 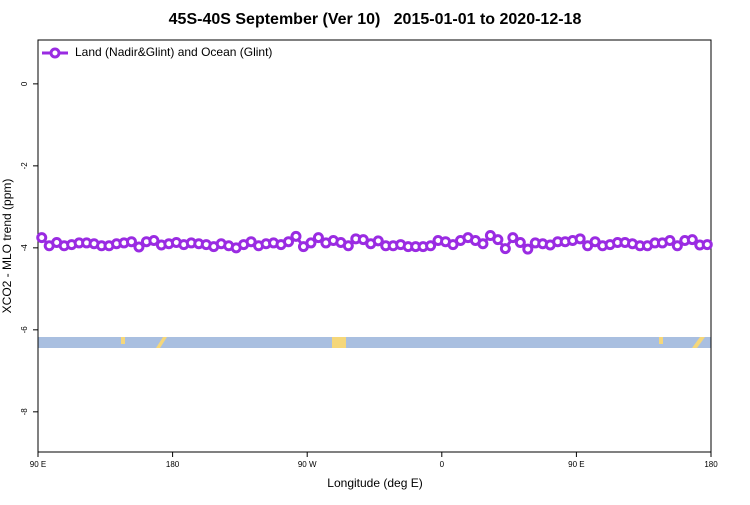 I want to click on y-tick-label: -2, so click(x=24, y=166).